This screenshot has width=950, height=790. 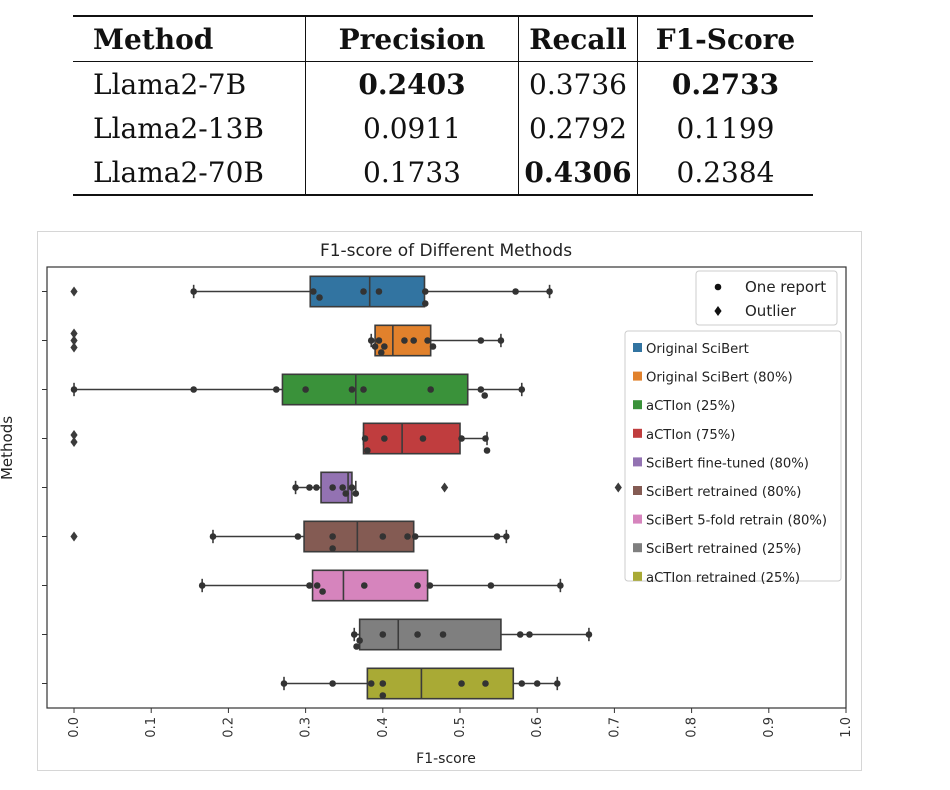 I want to click on x-tick-label: 1.0, so click(x=846, y=727).